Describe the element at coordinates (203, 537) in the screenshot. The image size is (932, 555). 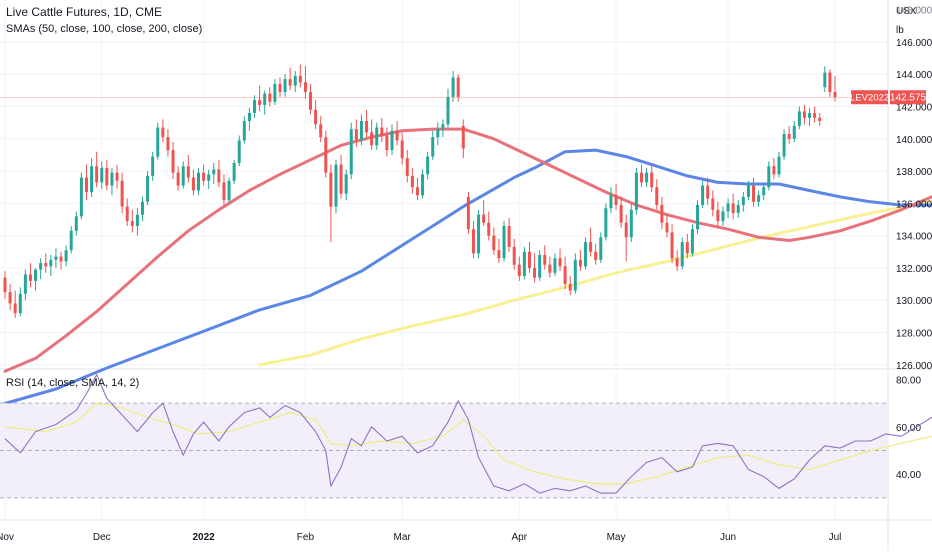
I see `time-tick-label: 2022` at that location.